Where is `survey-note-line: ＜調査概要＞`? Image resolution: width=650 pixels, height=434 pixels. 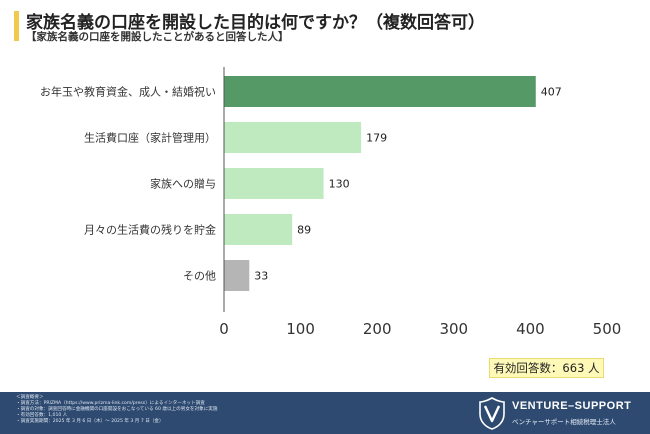
survey-note-line: ＜調査概要＞ is located at coordinates (30, 397).